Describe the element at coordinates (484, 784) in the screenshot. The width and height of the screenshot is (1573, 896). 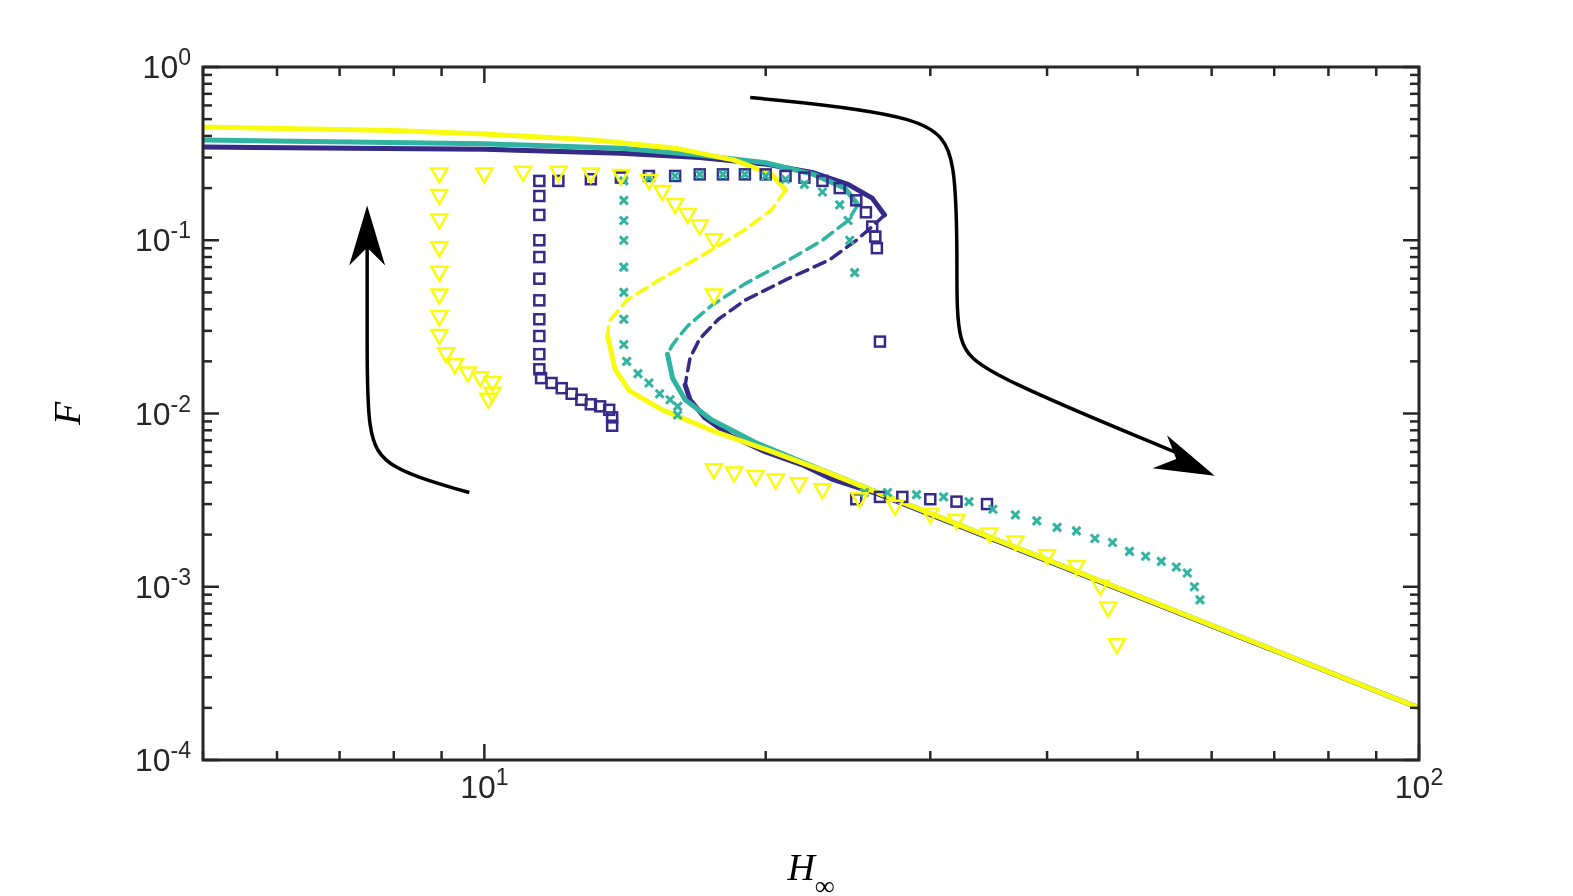
I see `x-tick-label: 10$^{1}$` at that location.